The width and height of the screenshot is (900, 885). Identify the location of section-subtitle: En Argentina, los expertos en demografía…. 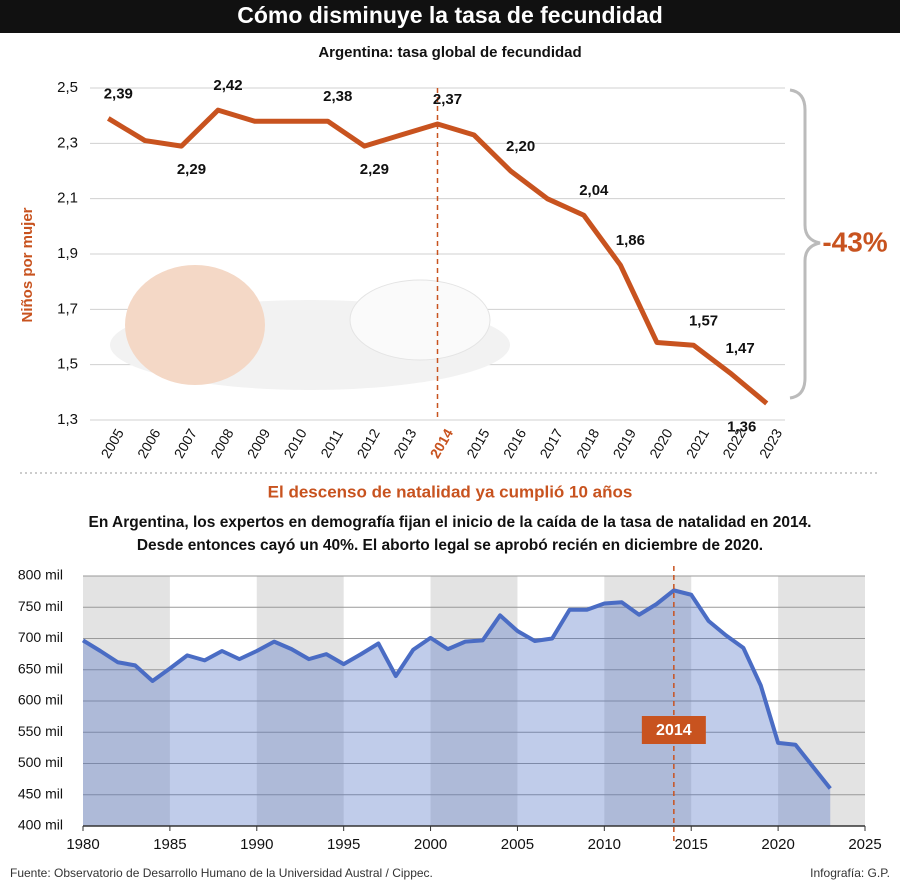
(450, 522).